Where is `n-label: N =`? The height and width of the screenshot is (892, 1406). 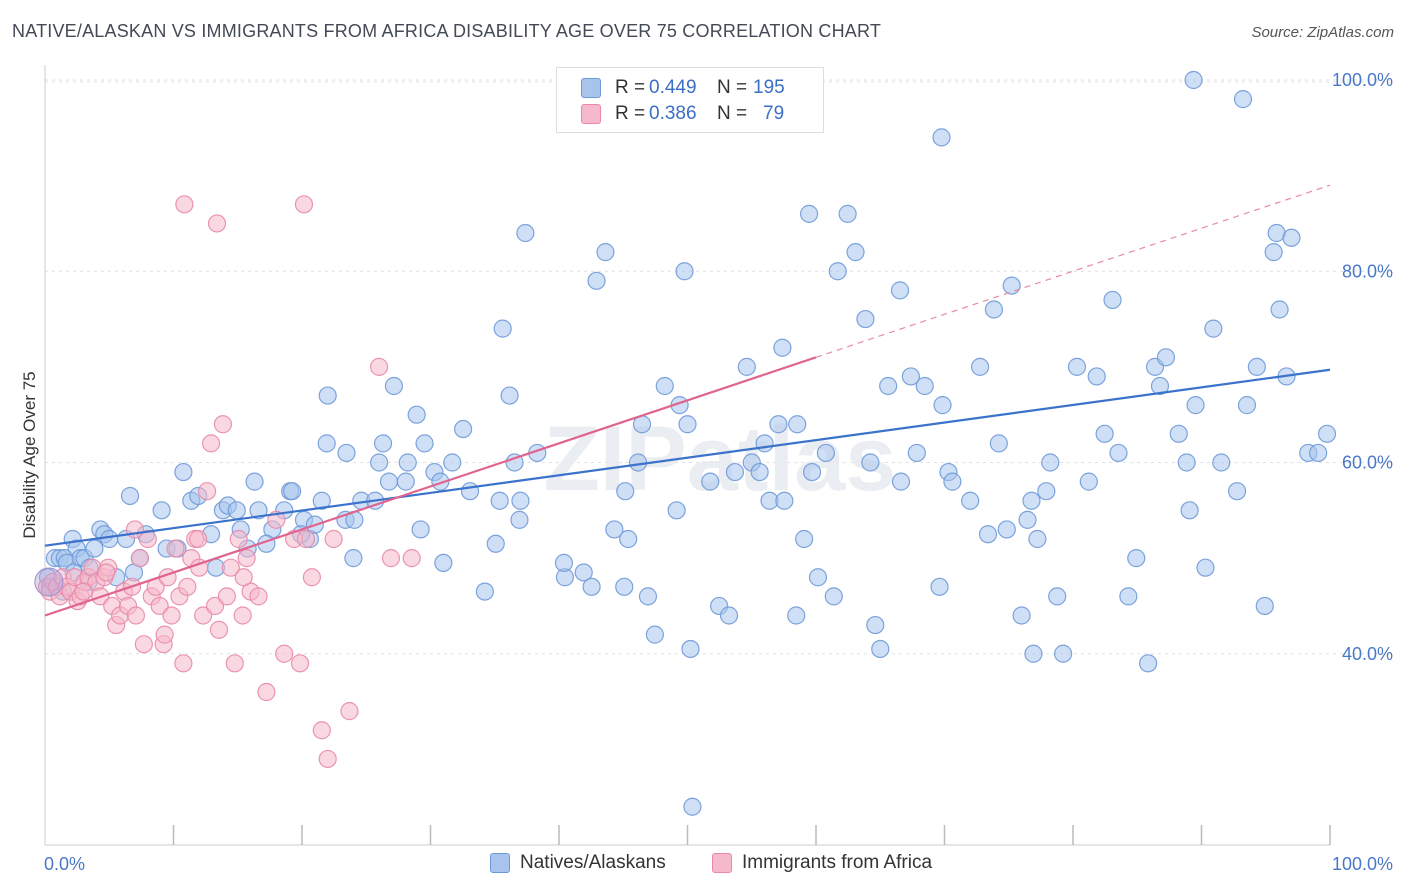 n-label: N = is located at coordinates (732, 87).